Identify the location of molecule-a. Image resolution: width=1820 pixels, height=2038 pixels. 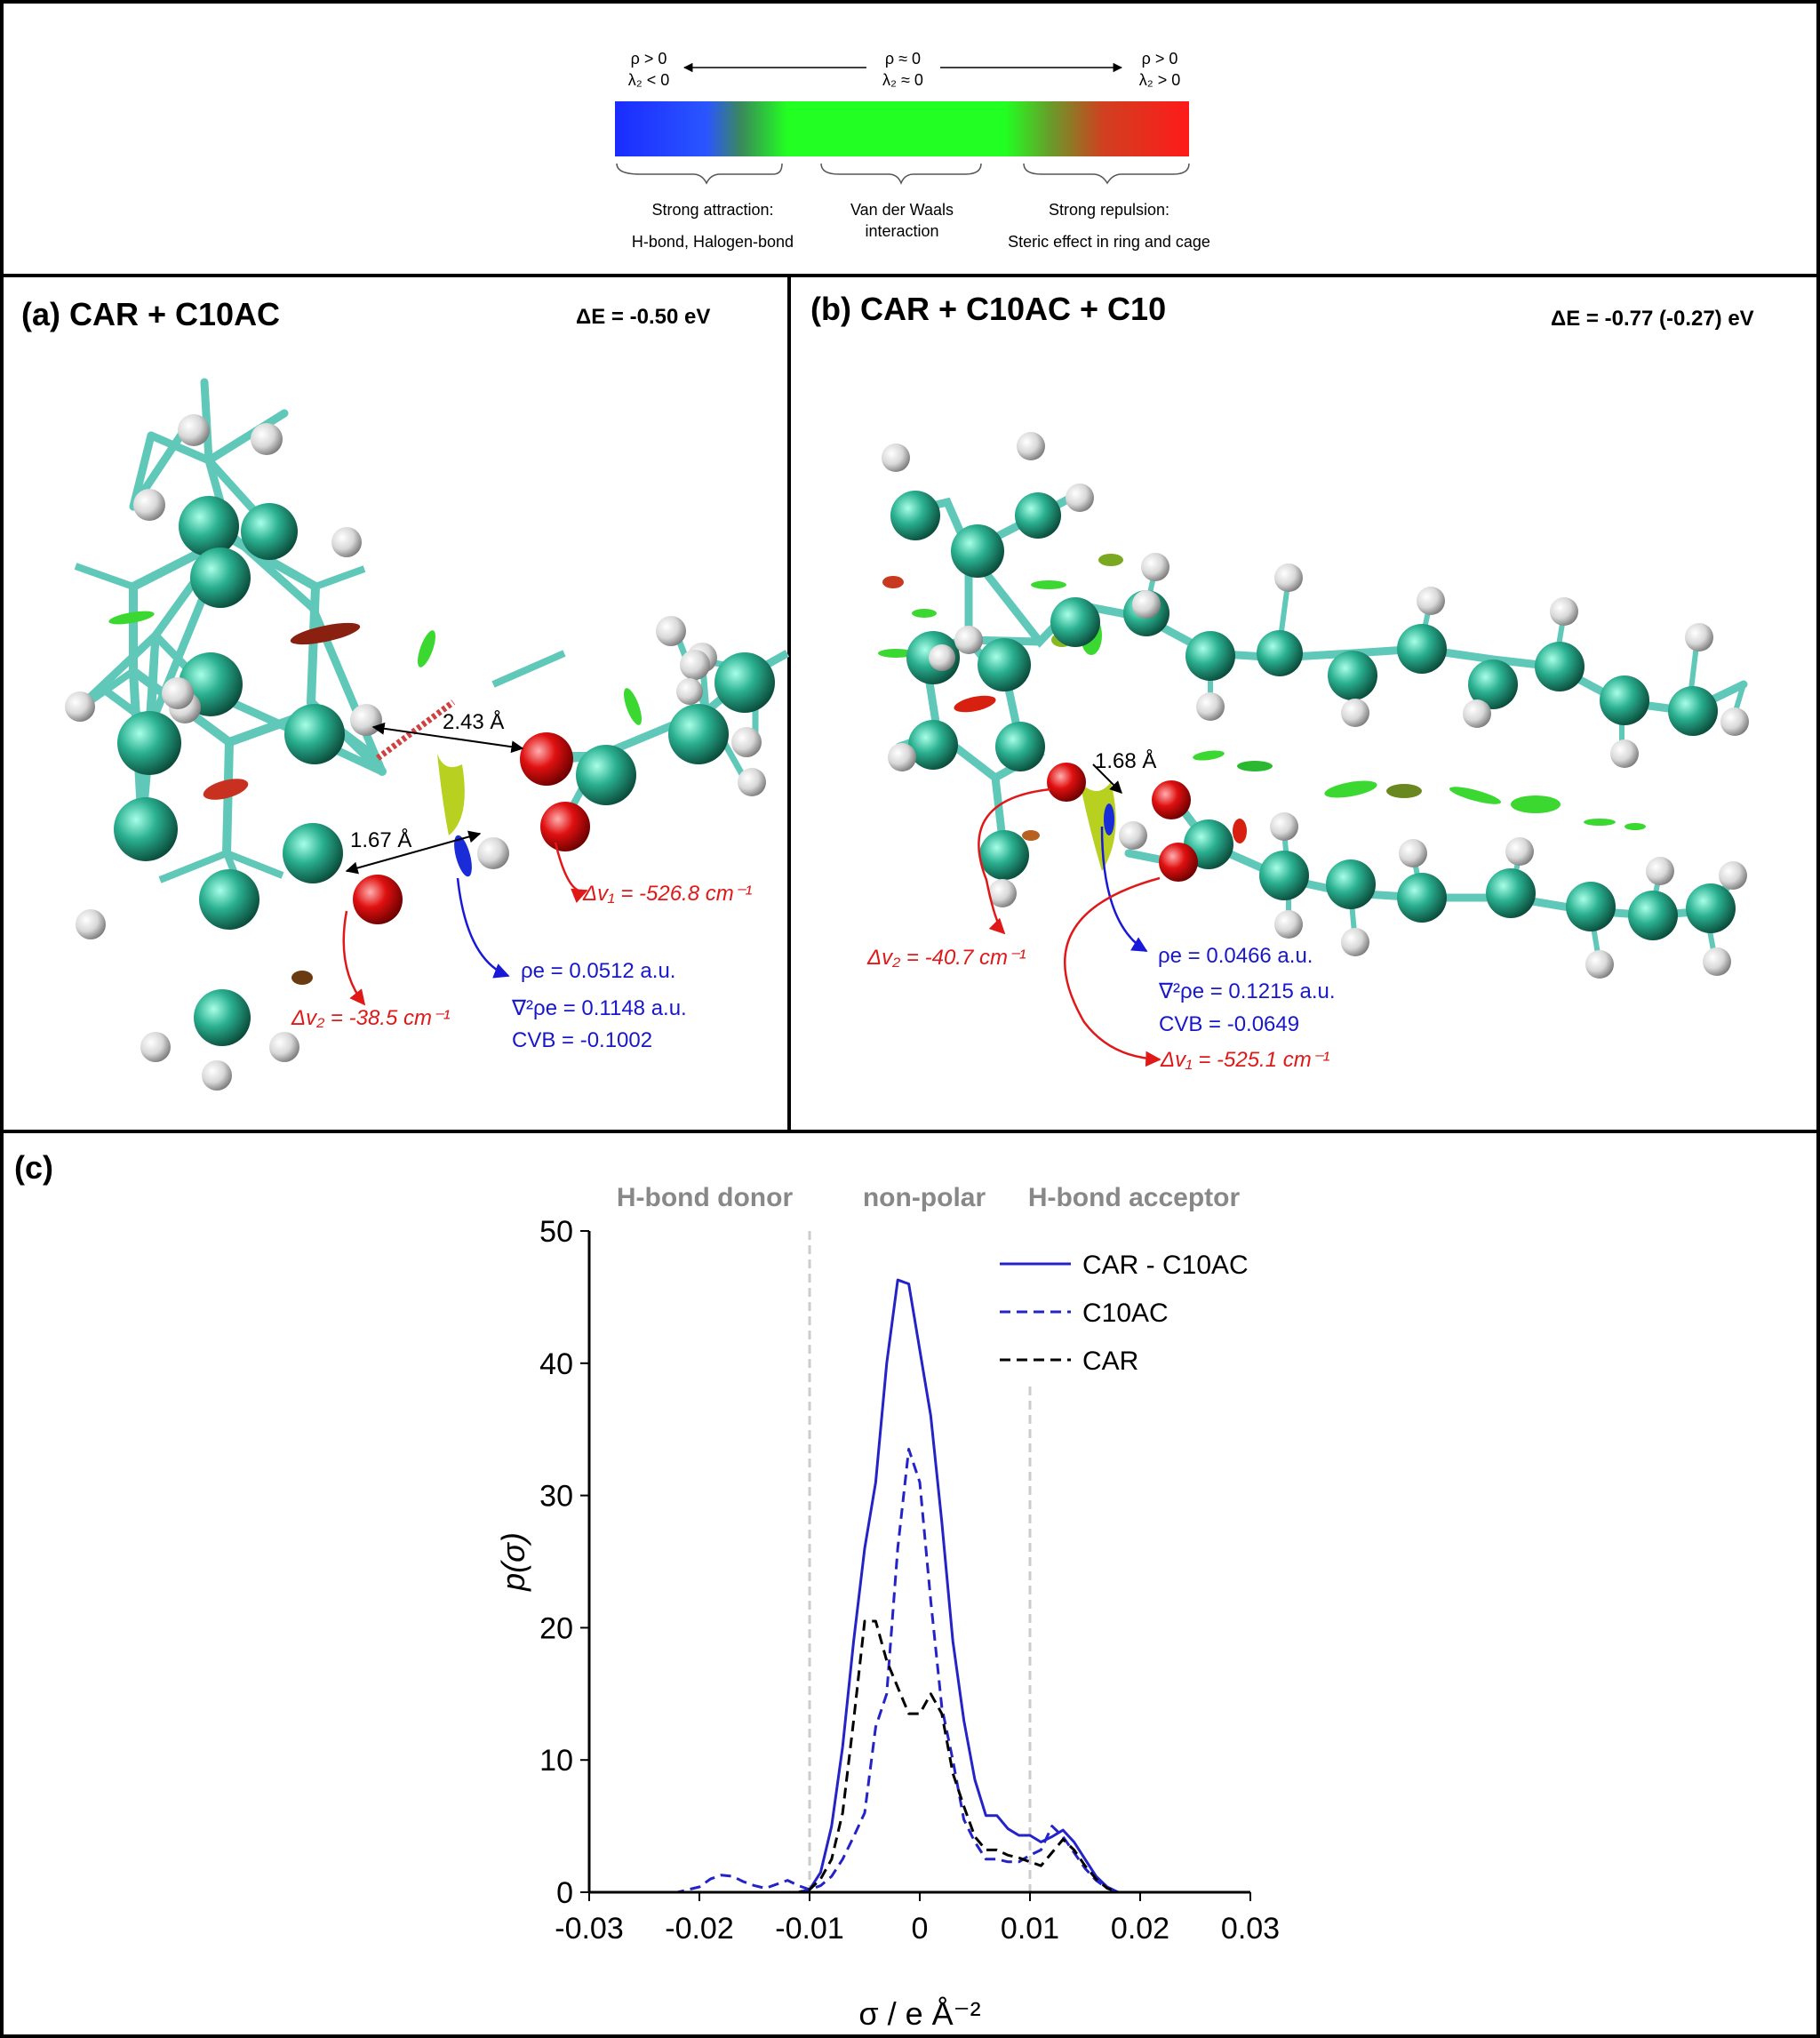
(427, 734).